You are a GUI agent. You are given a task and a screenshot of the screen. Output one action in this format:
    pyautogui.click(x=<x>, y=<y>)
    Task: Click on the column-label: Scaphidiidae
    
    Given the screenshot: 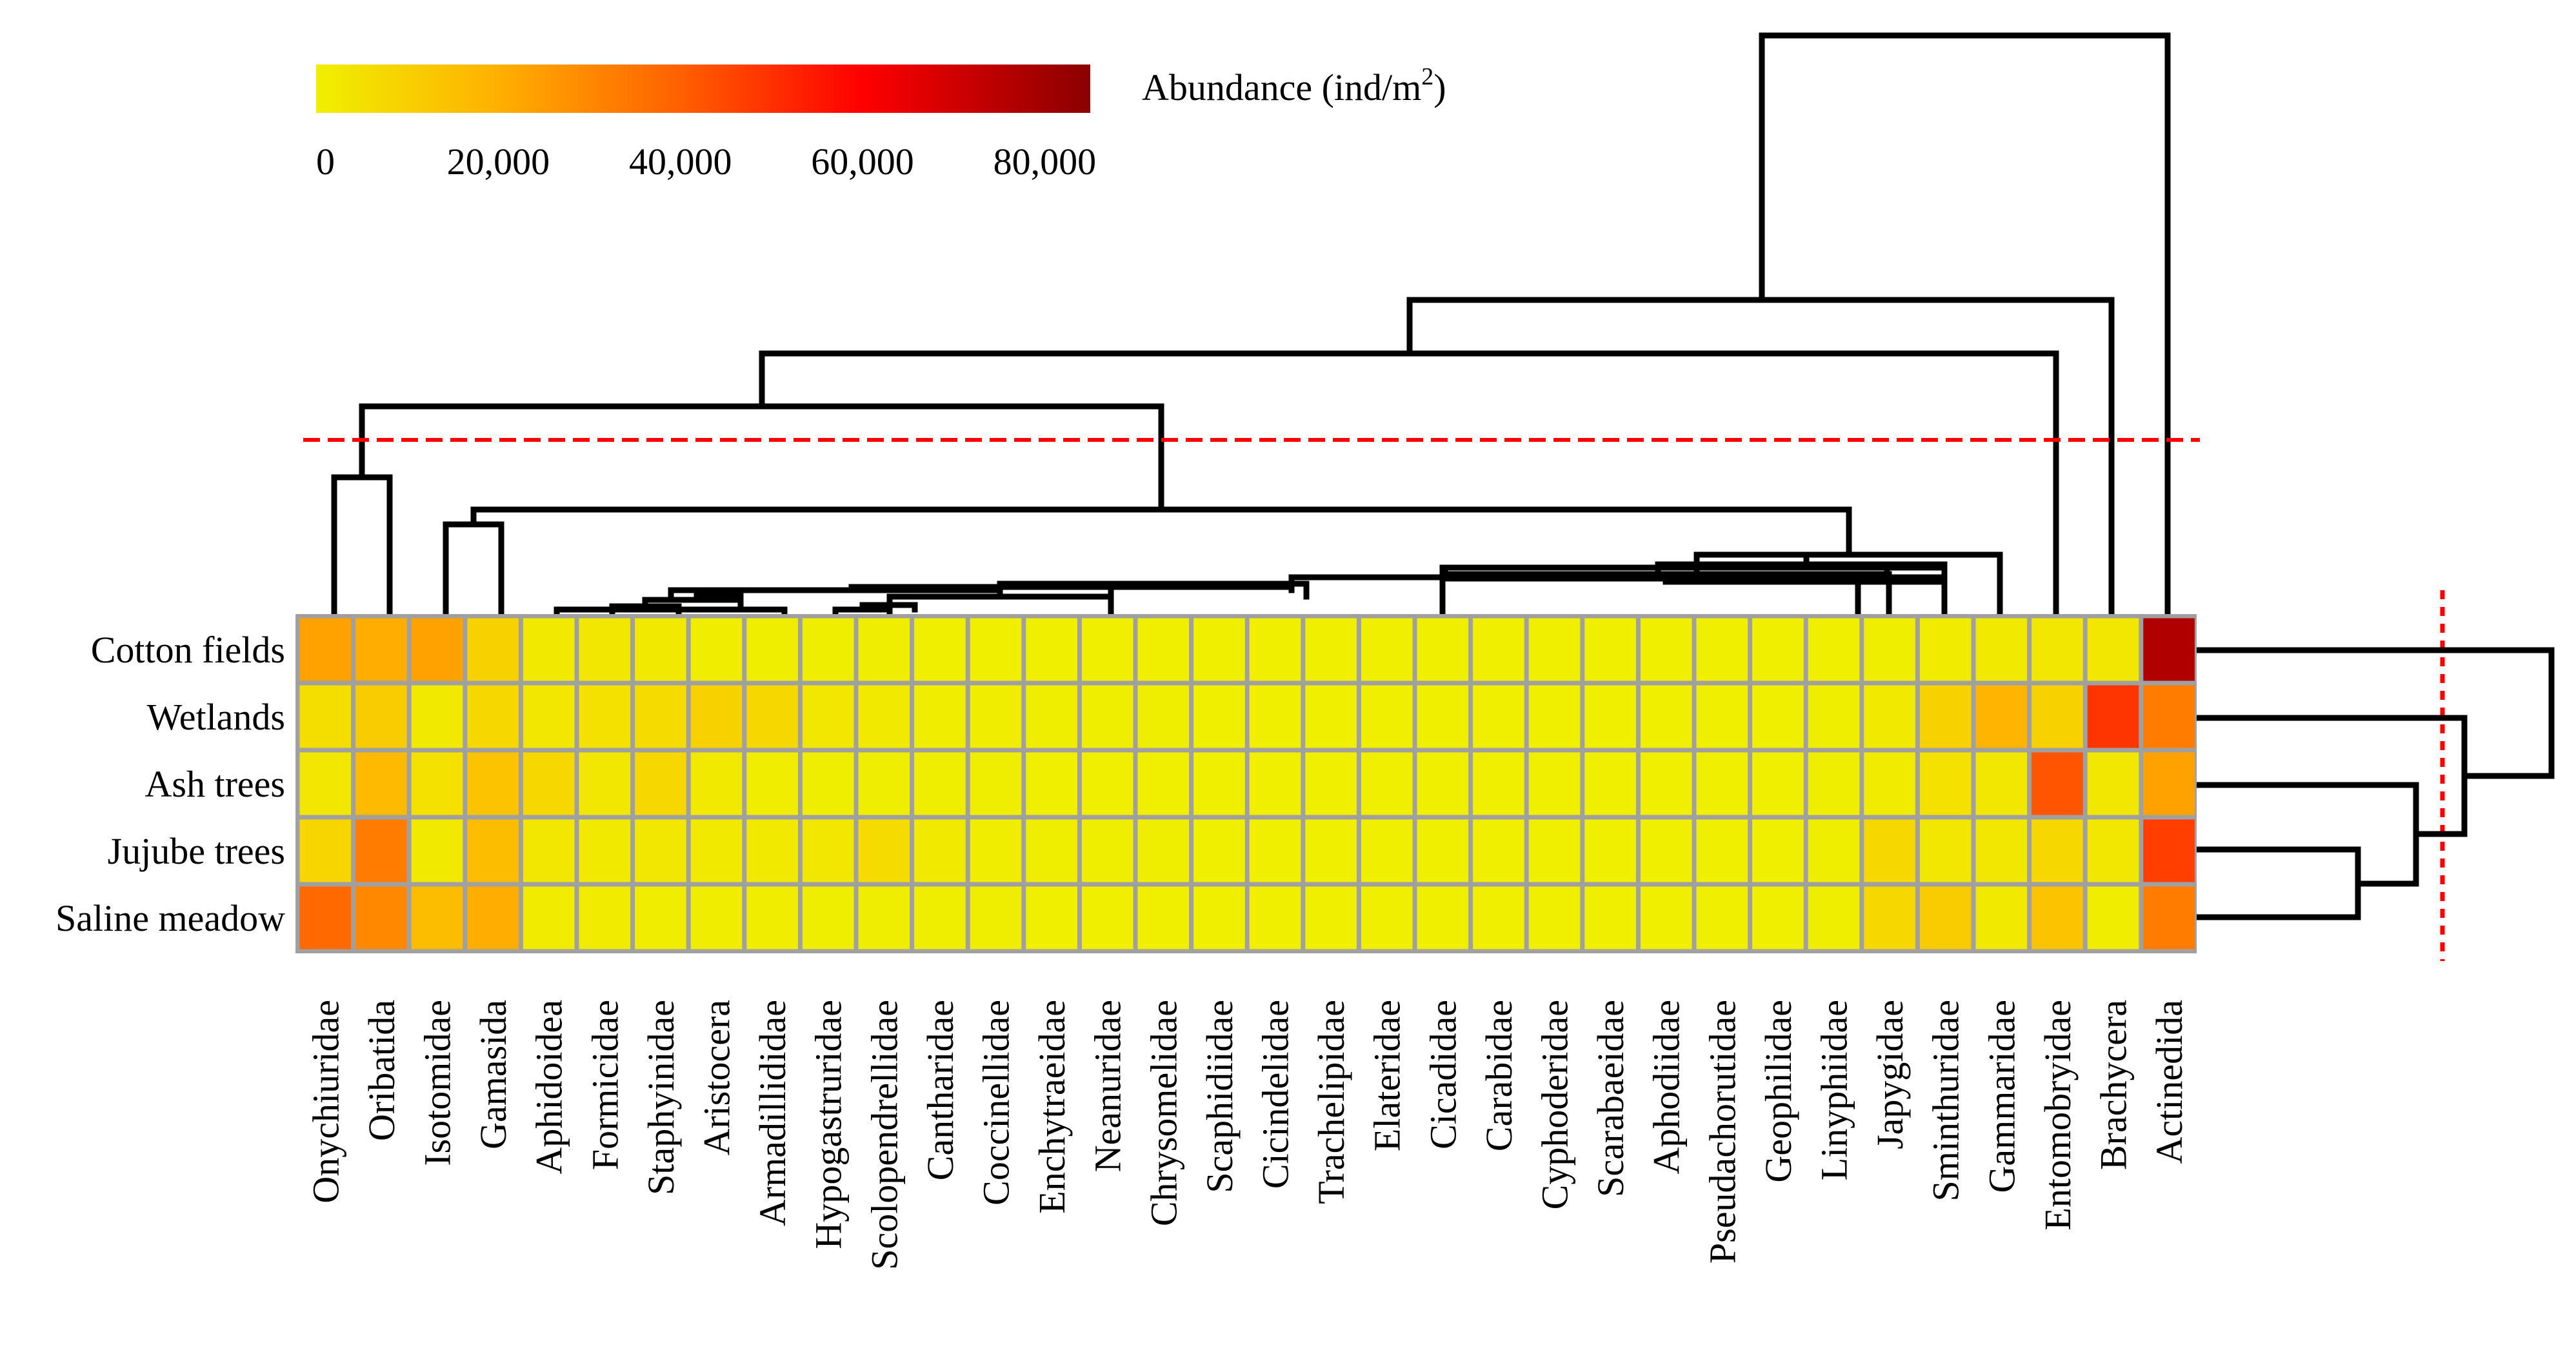 What is the action you would take?
    pyautogui.click(x=1220, y=1096)
    